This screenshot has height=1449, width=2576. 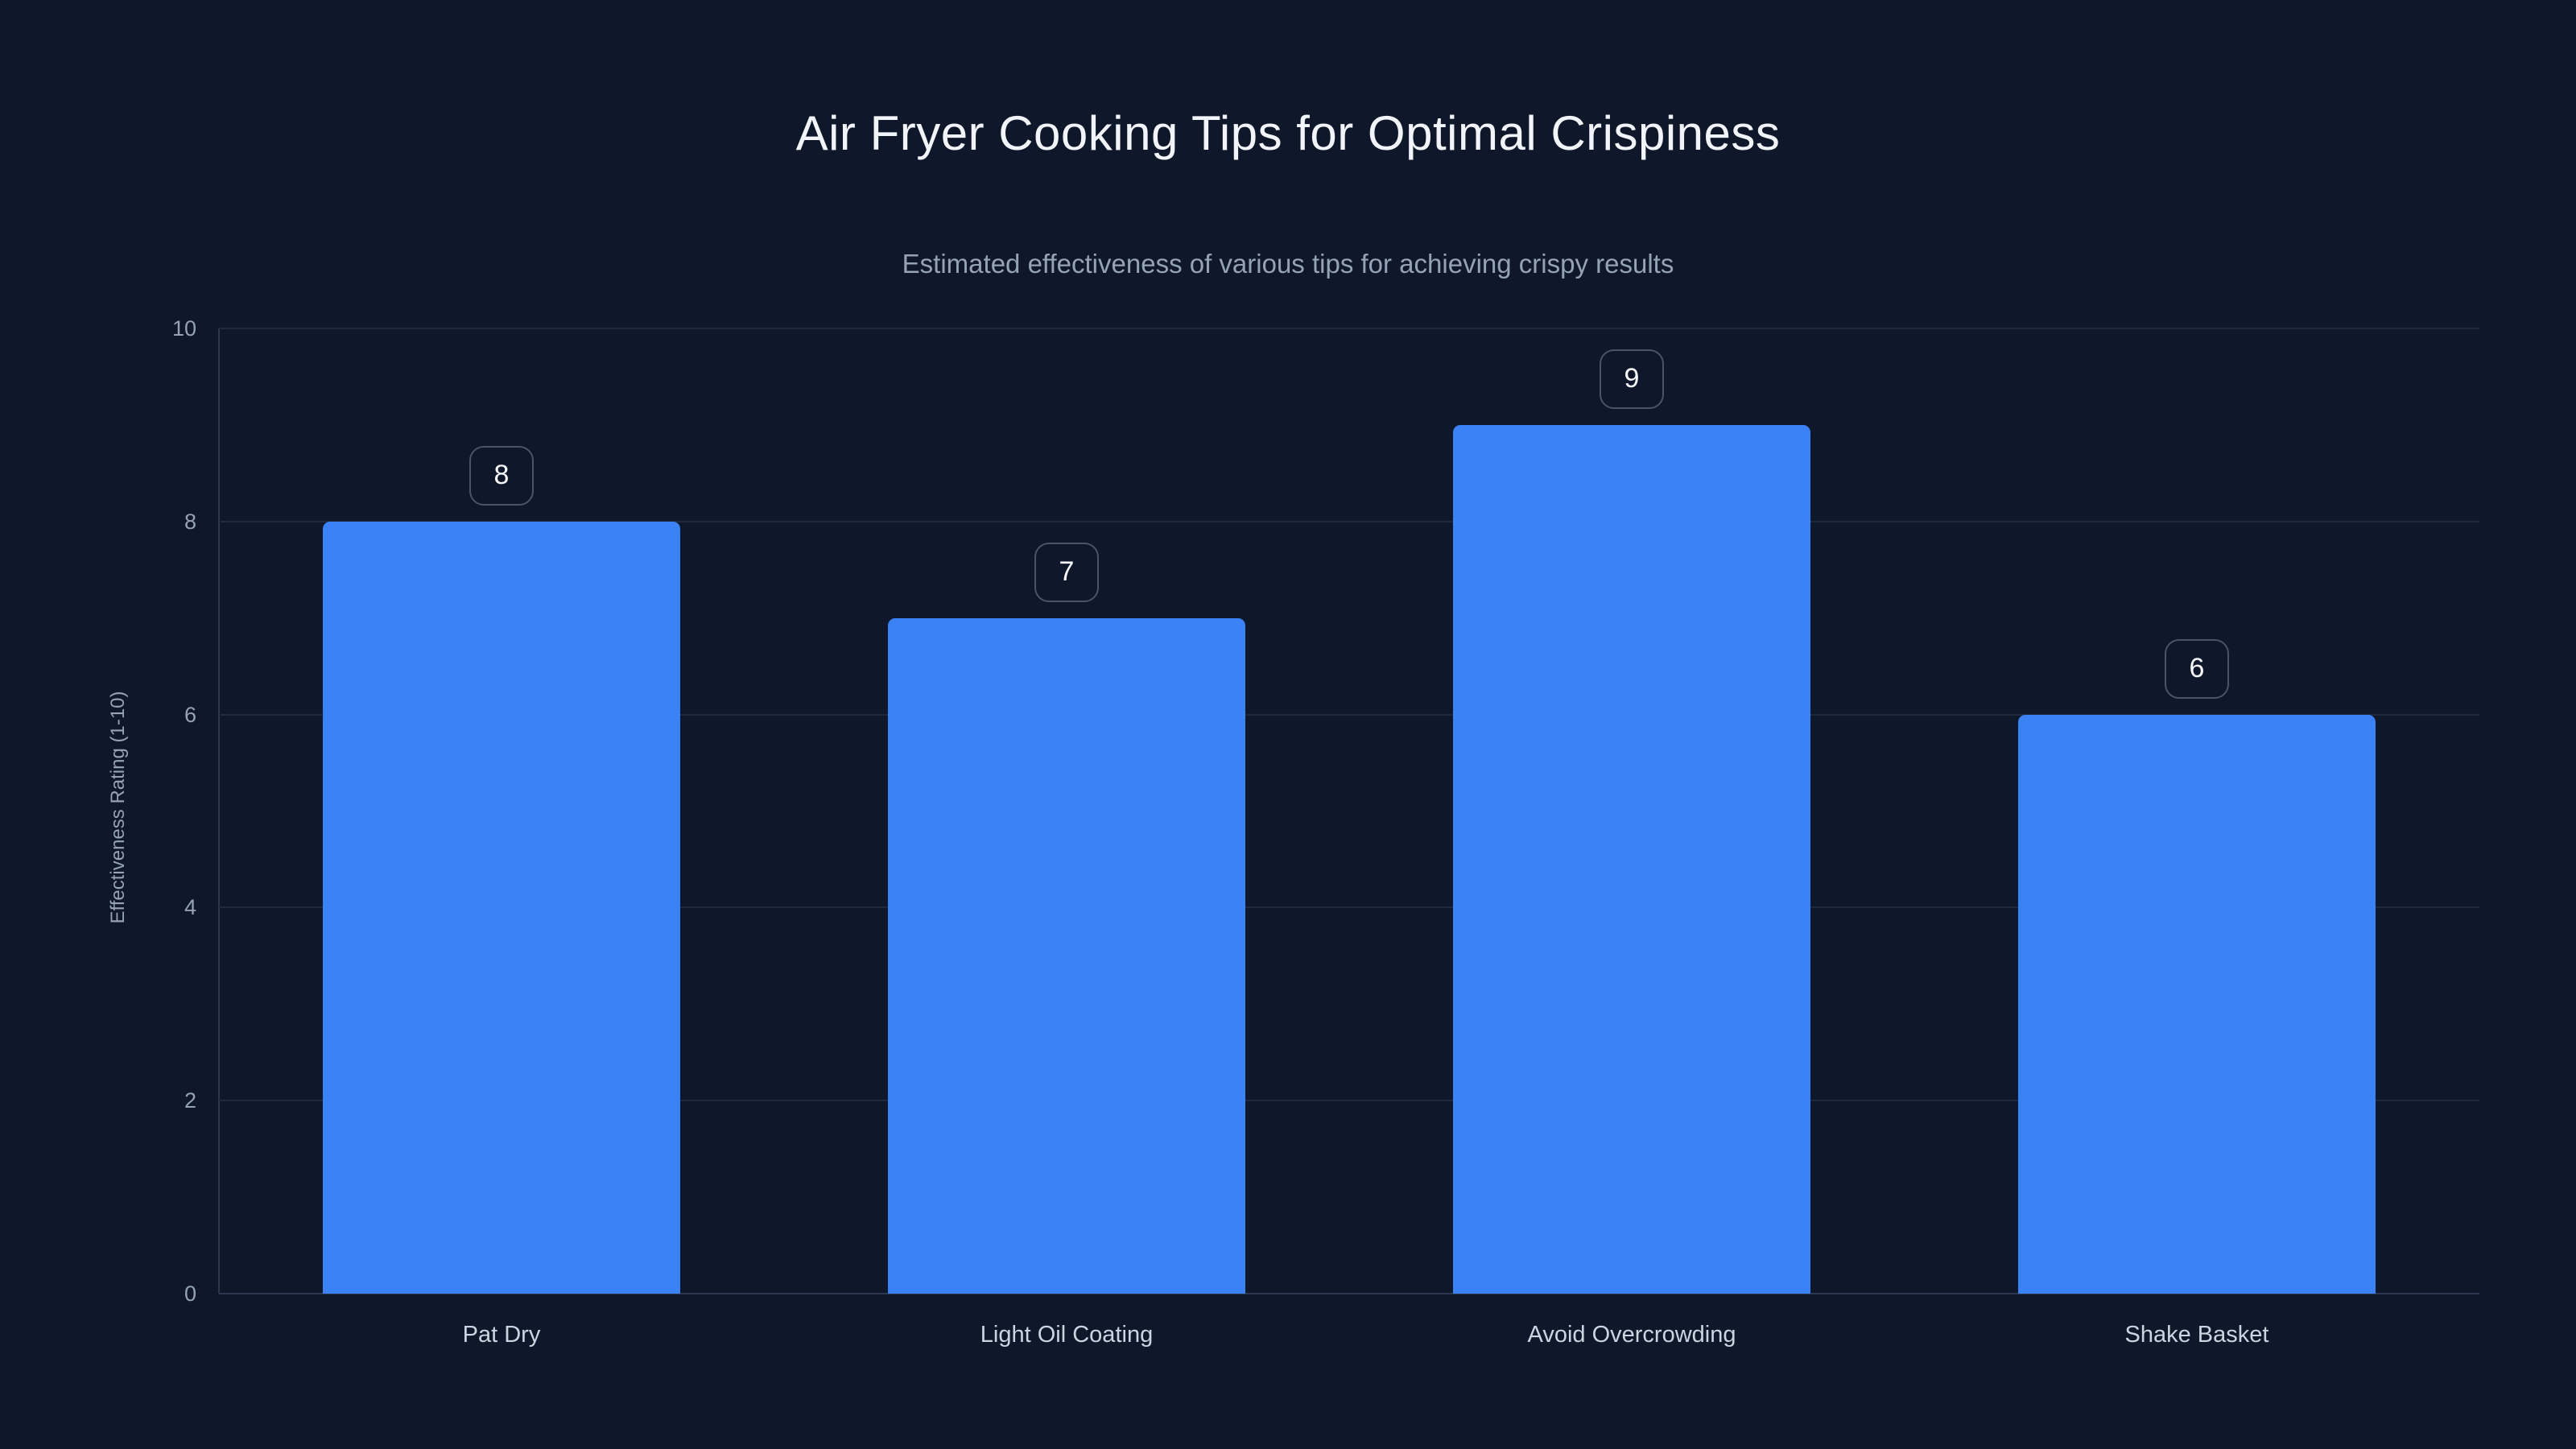 I want to click on x-axis-category-label: Pat Dry, so click(x=501, y=1335).